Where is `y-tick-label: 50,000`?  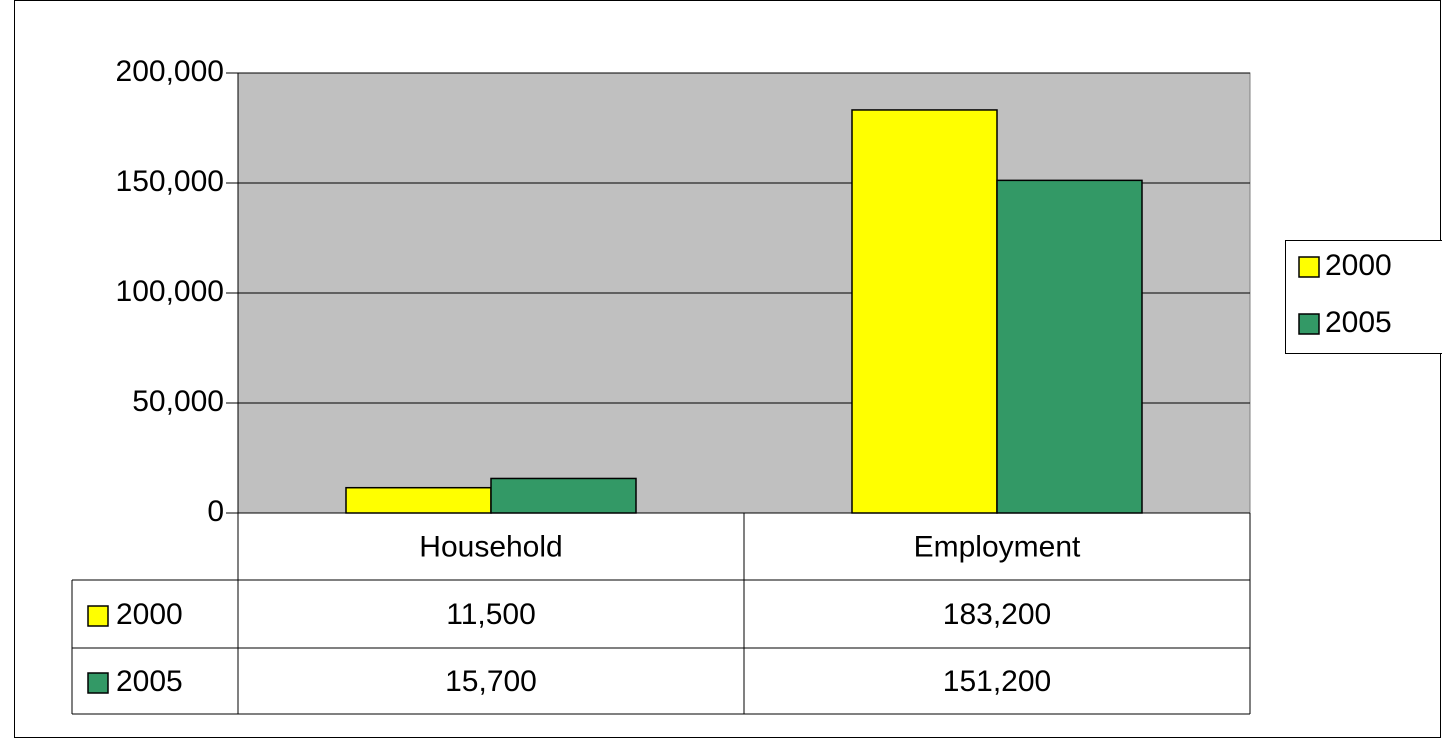 y-tick-label: 50,000 is located at coordinates (178, 401).